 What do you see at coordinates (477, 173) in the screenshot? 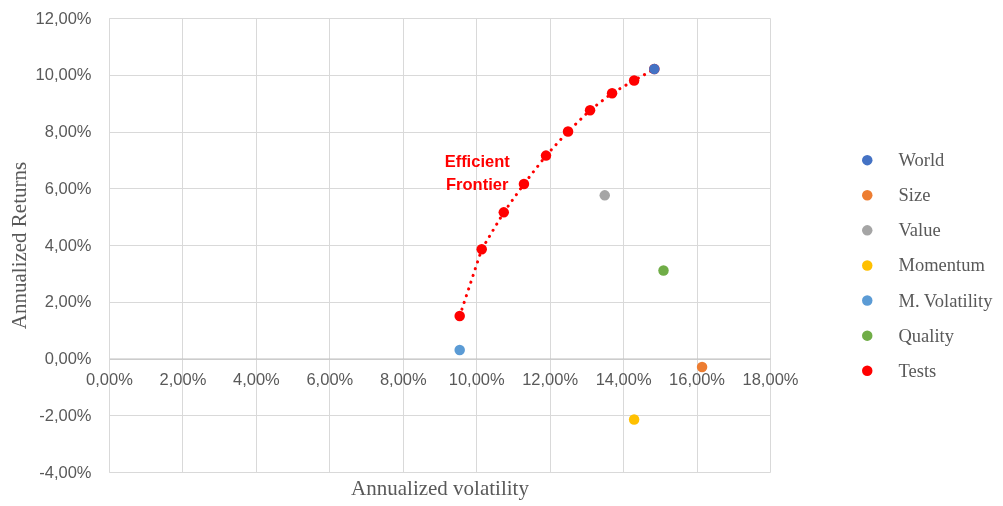
I see `annotation: Efficient Frontier` at bounding box center [477, 173].